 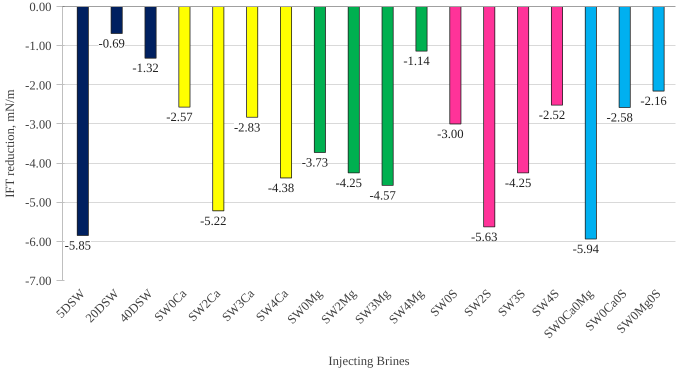 What do you see at coordinates (38, 203) in the screenshot?
I see `y-tick-label: -5.00` at bounding box center [38, 203].